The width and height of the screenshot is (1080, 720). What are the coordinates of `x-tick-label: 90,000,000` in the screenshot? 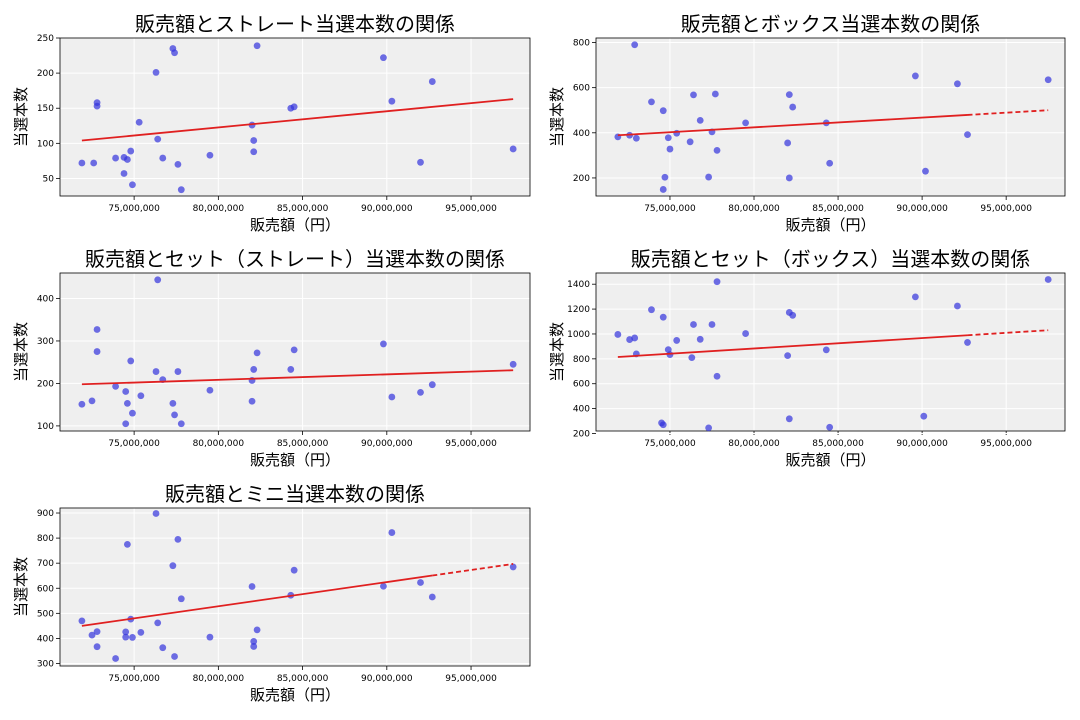 It's located at (387, 444).